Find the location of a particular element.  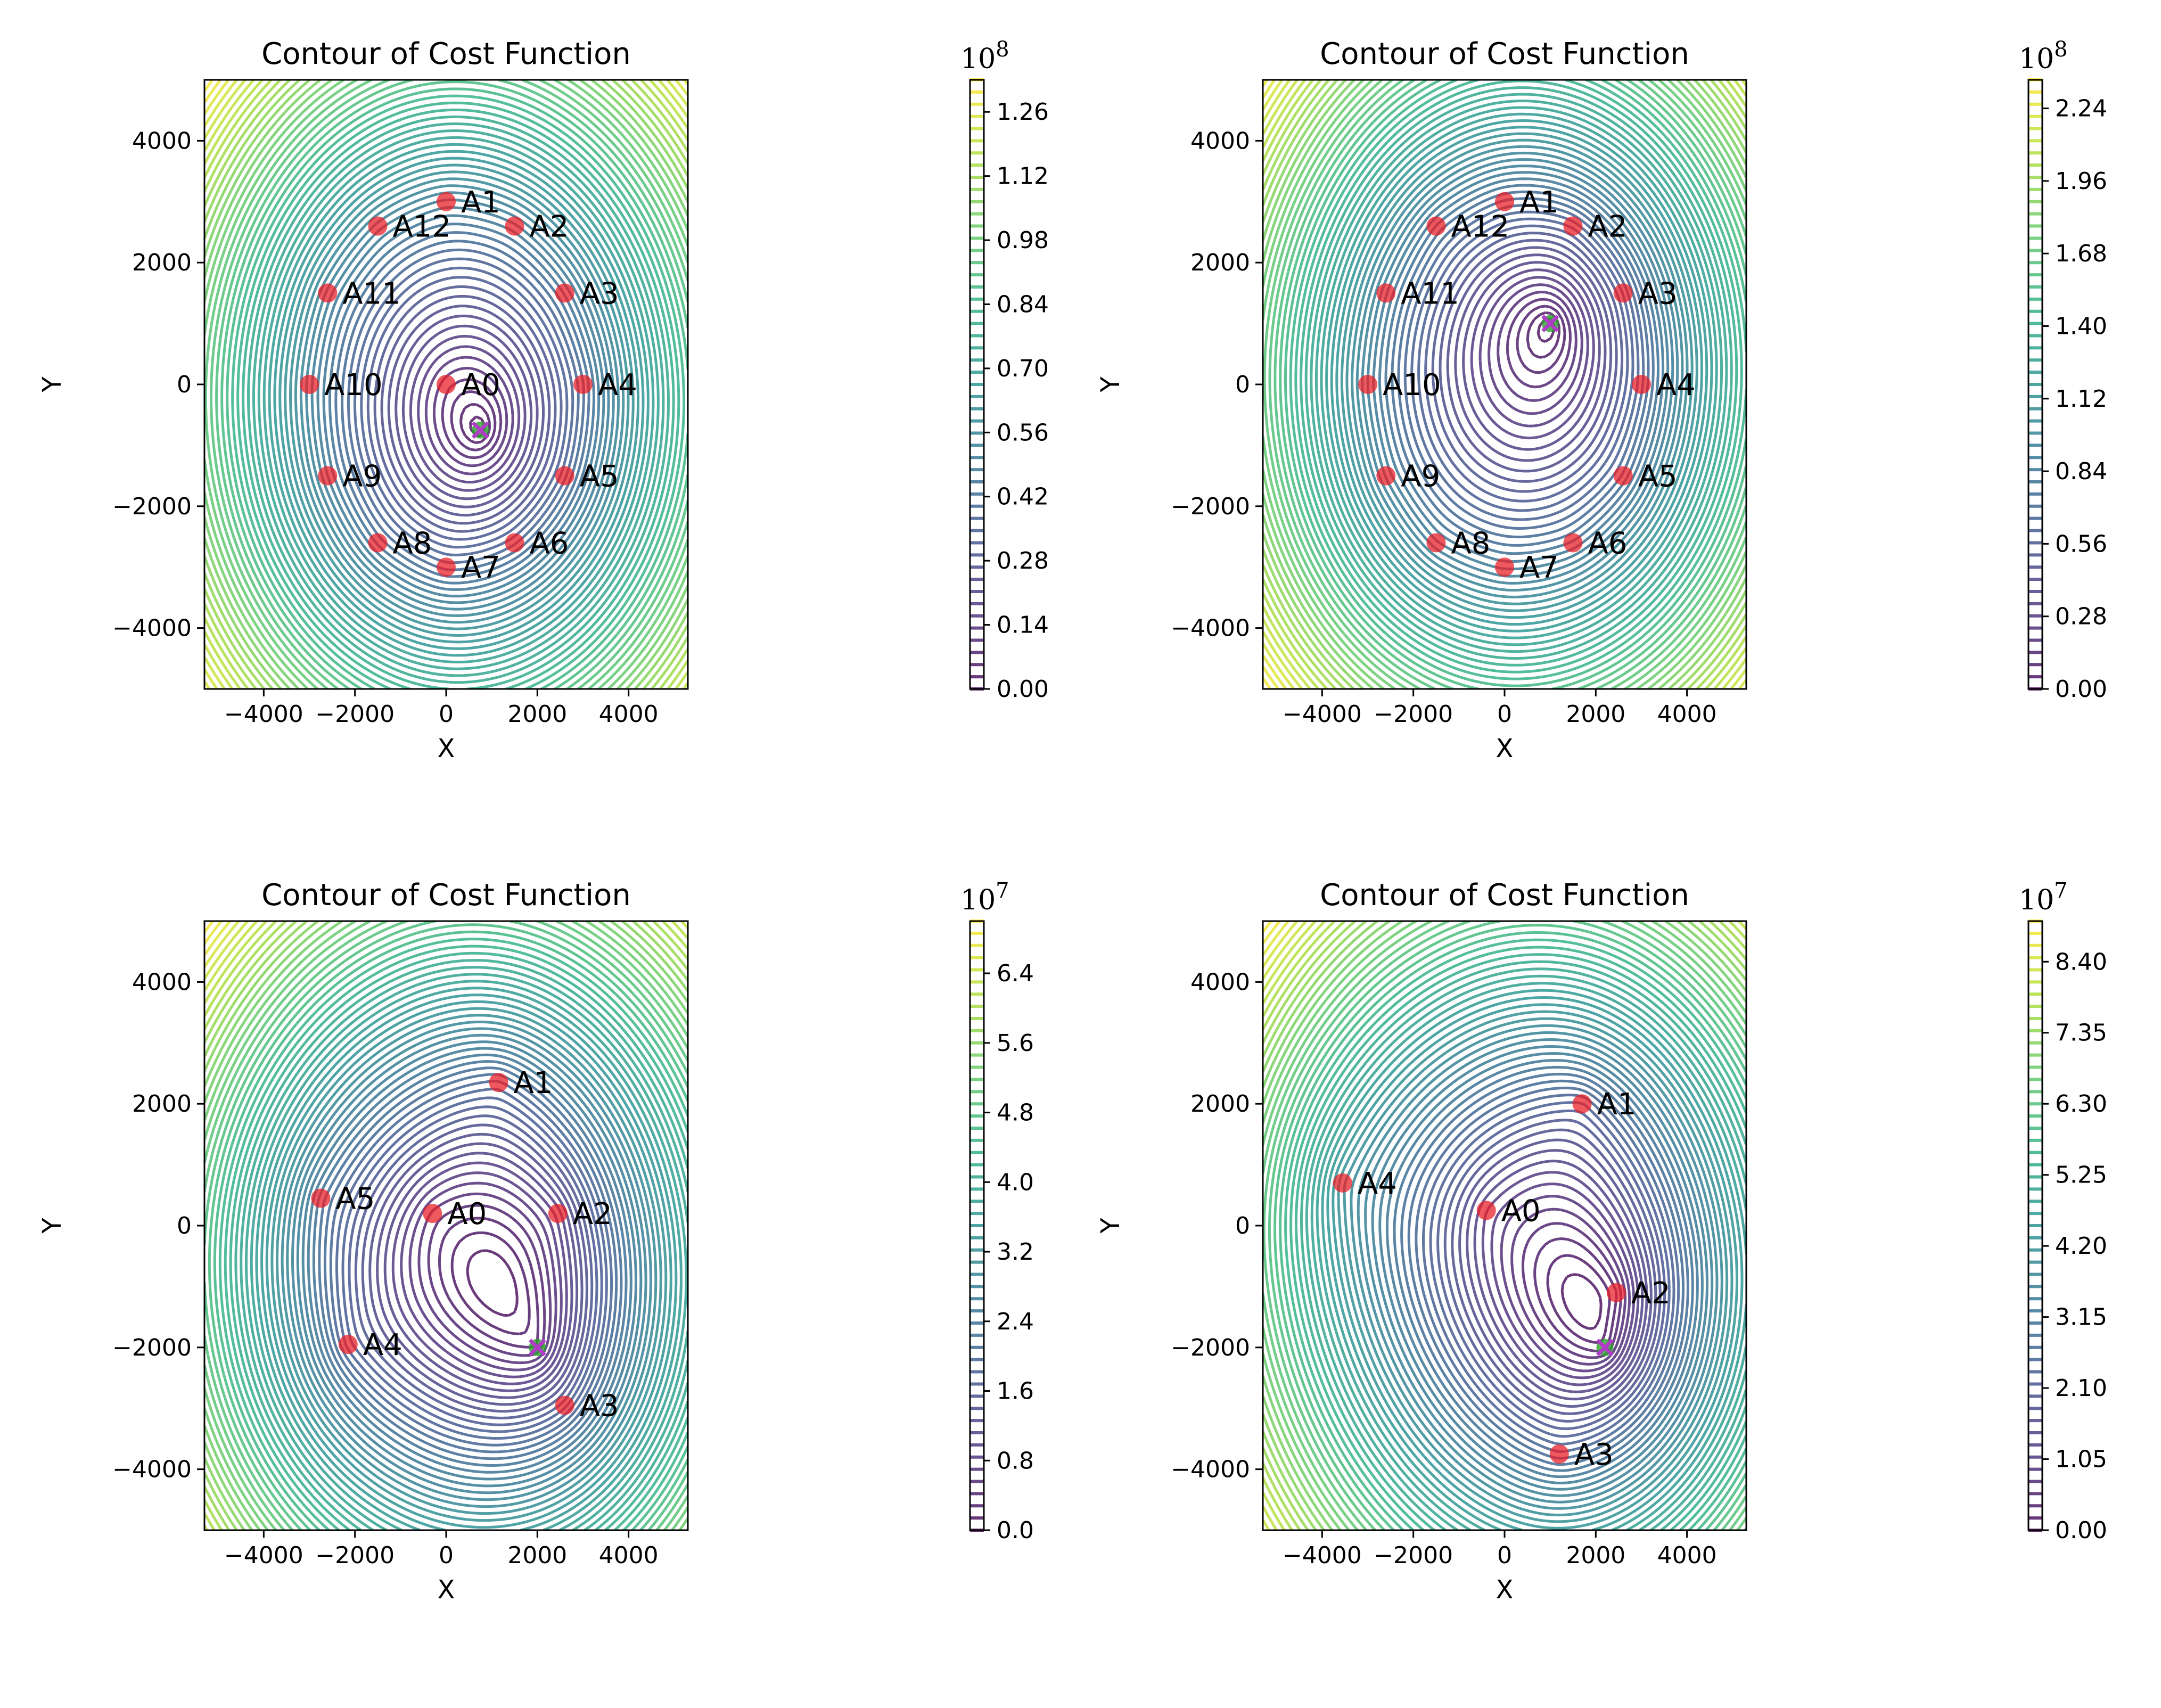

colorbar: 0.00 0.28 0.56 0.84 1.12 1.40 1.68 1.96 2.24 108 is located at coordinates (2063, 370).